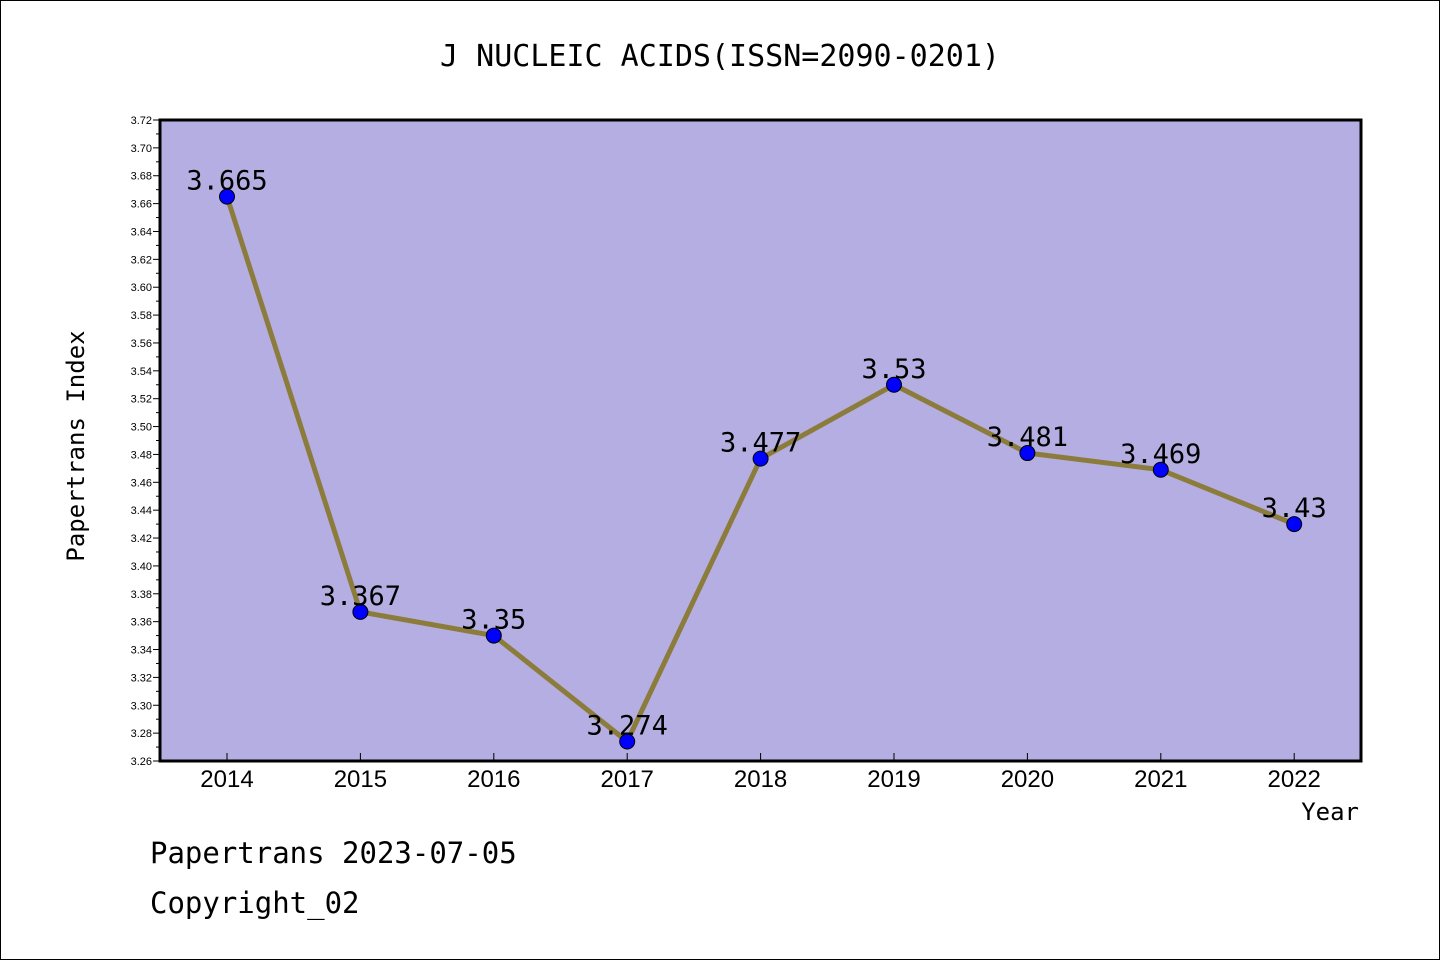 The image size is (1440, 960). I want to click on x-tick-label: 2016, so click(493, 779).